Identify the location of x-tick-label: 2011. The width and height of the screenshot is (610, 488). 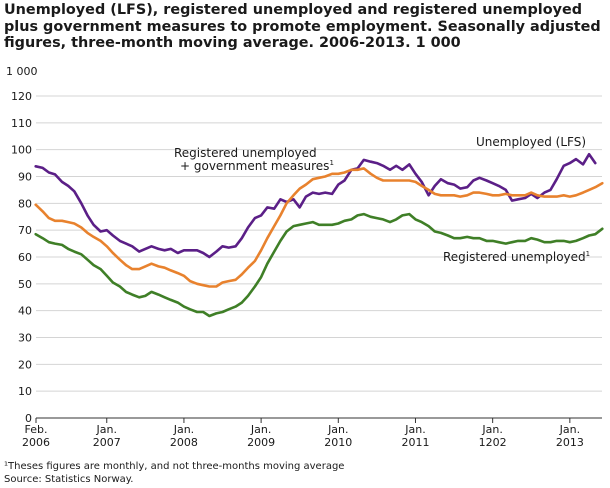
(415, 442).